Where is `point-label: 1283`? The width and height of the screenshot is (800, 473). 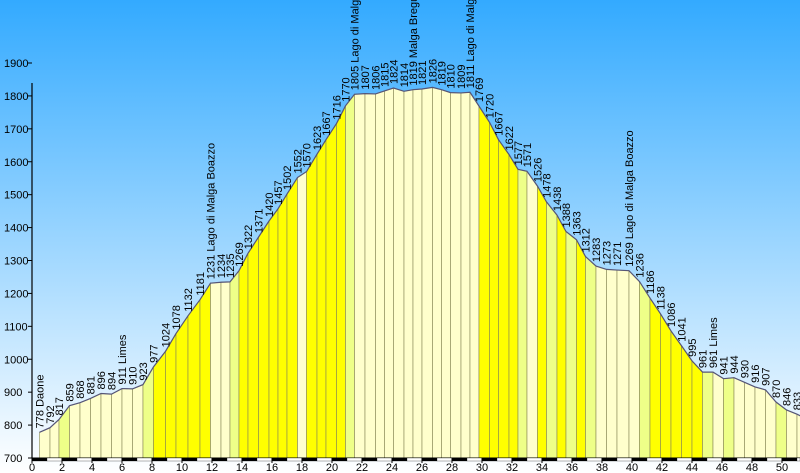 point-label: 1283 is located at coordinates (597, 250).